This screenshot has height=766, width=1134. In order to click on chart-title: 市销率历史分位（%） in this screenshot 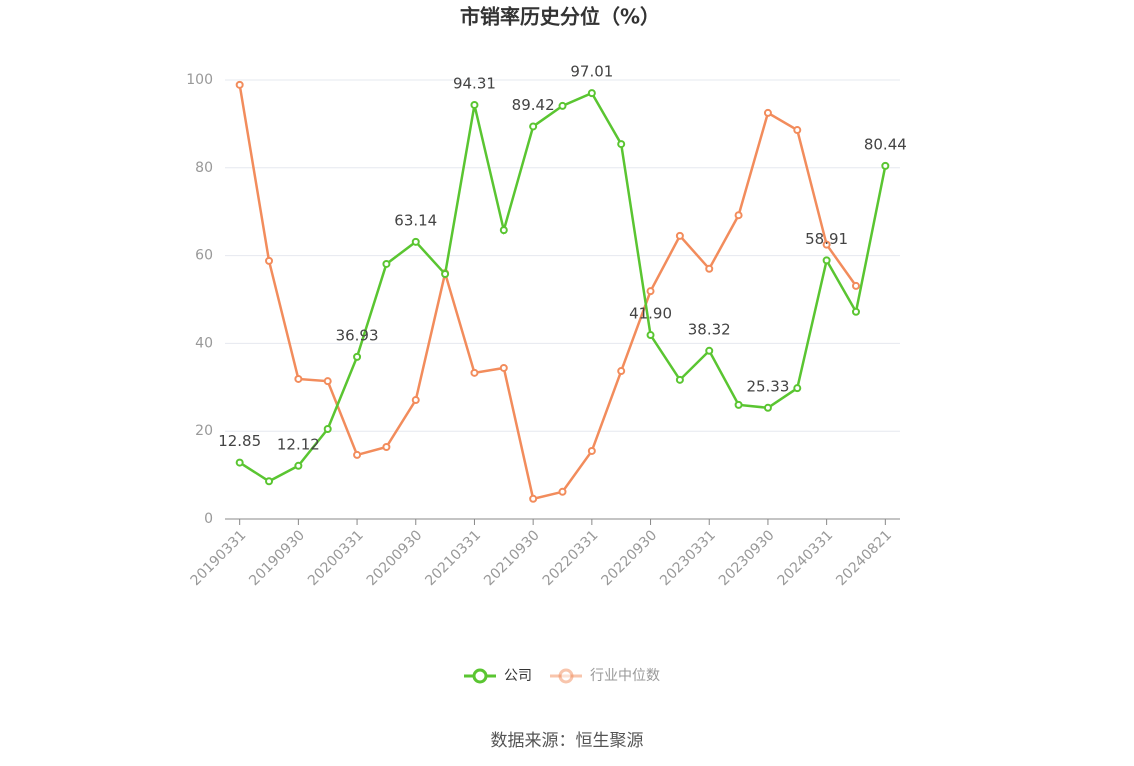, I will do `click(560, 17)`.